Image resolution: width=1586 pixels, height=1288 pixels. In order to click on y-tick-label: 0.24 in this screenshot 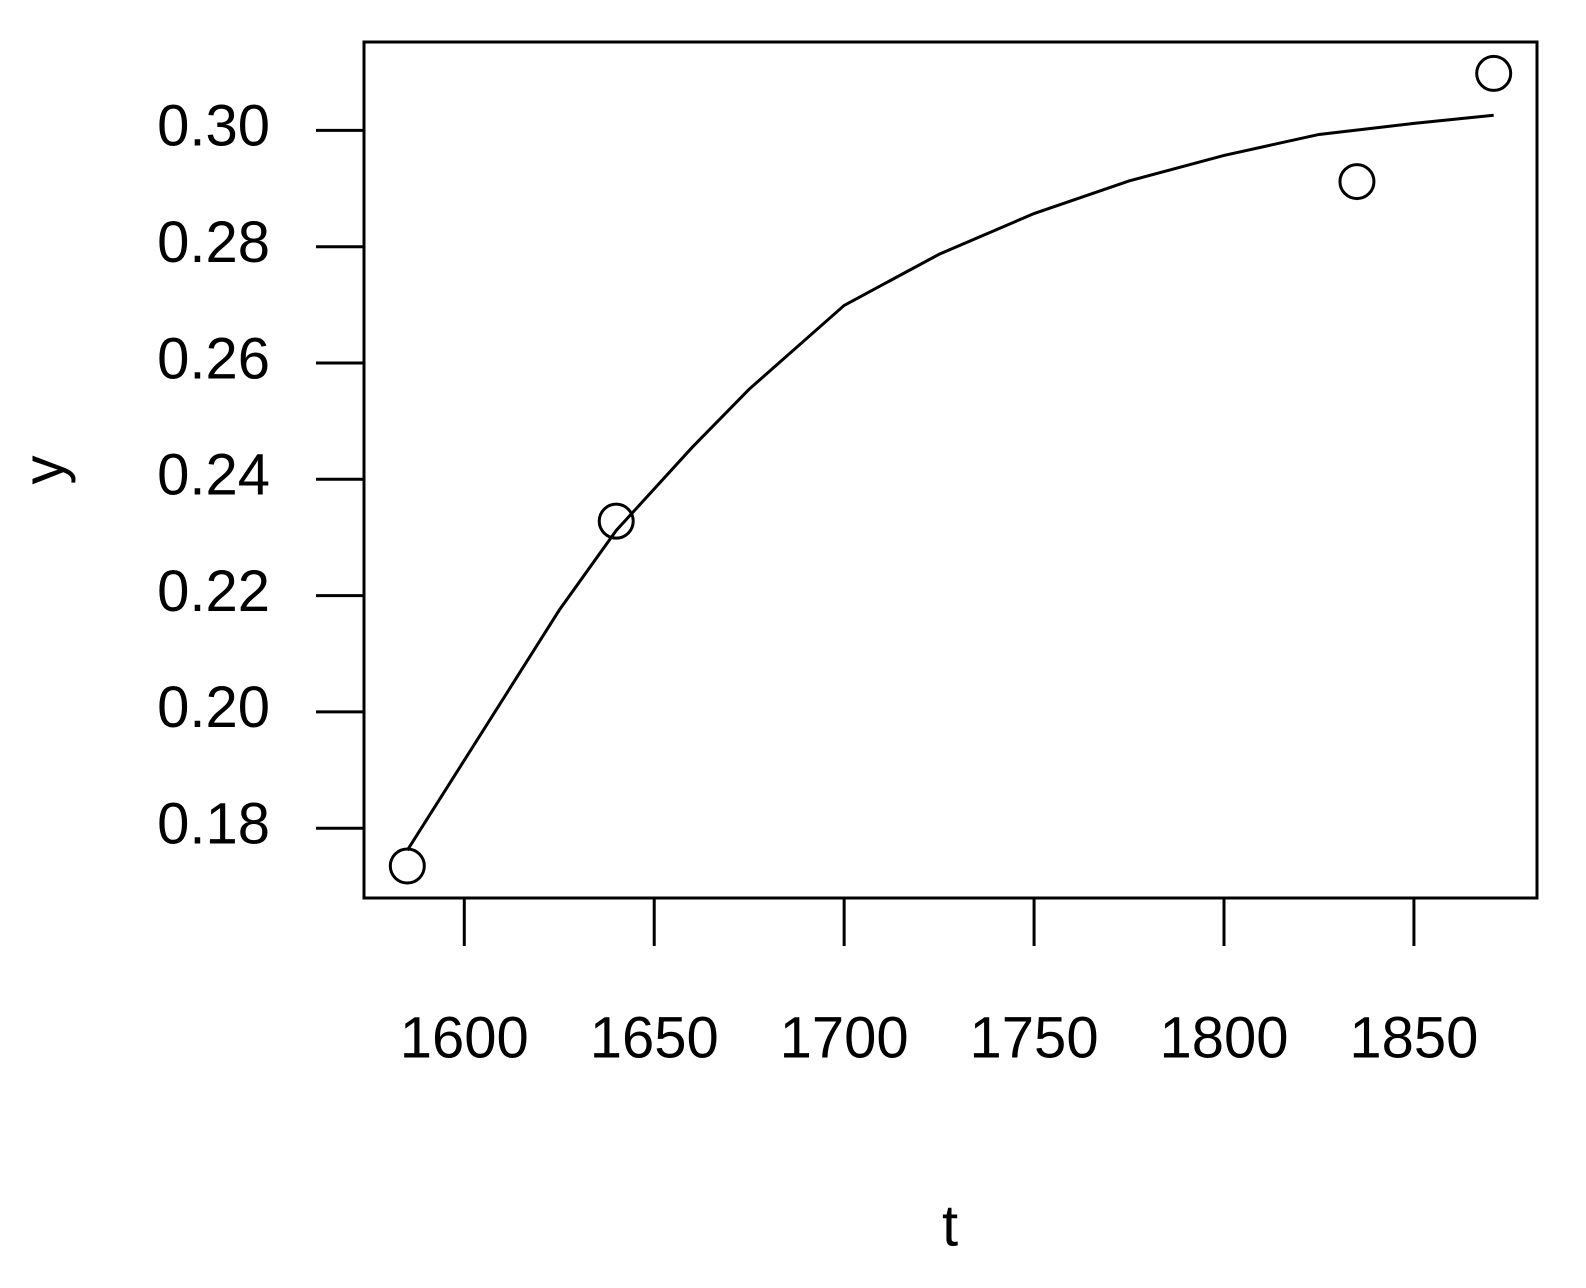, I will do `click(213, 475)`.